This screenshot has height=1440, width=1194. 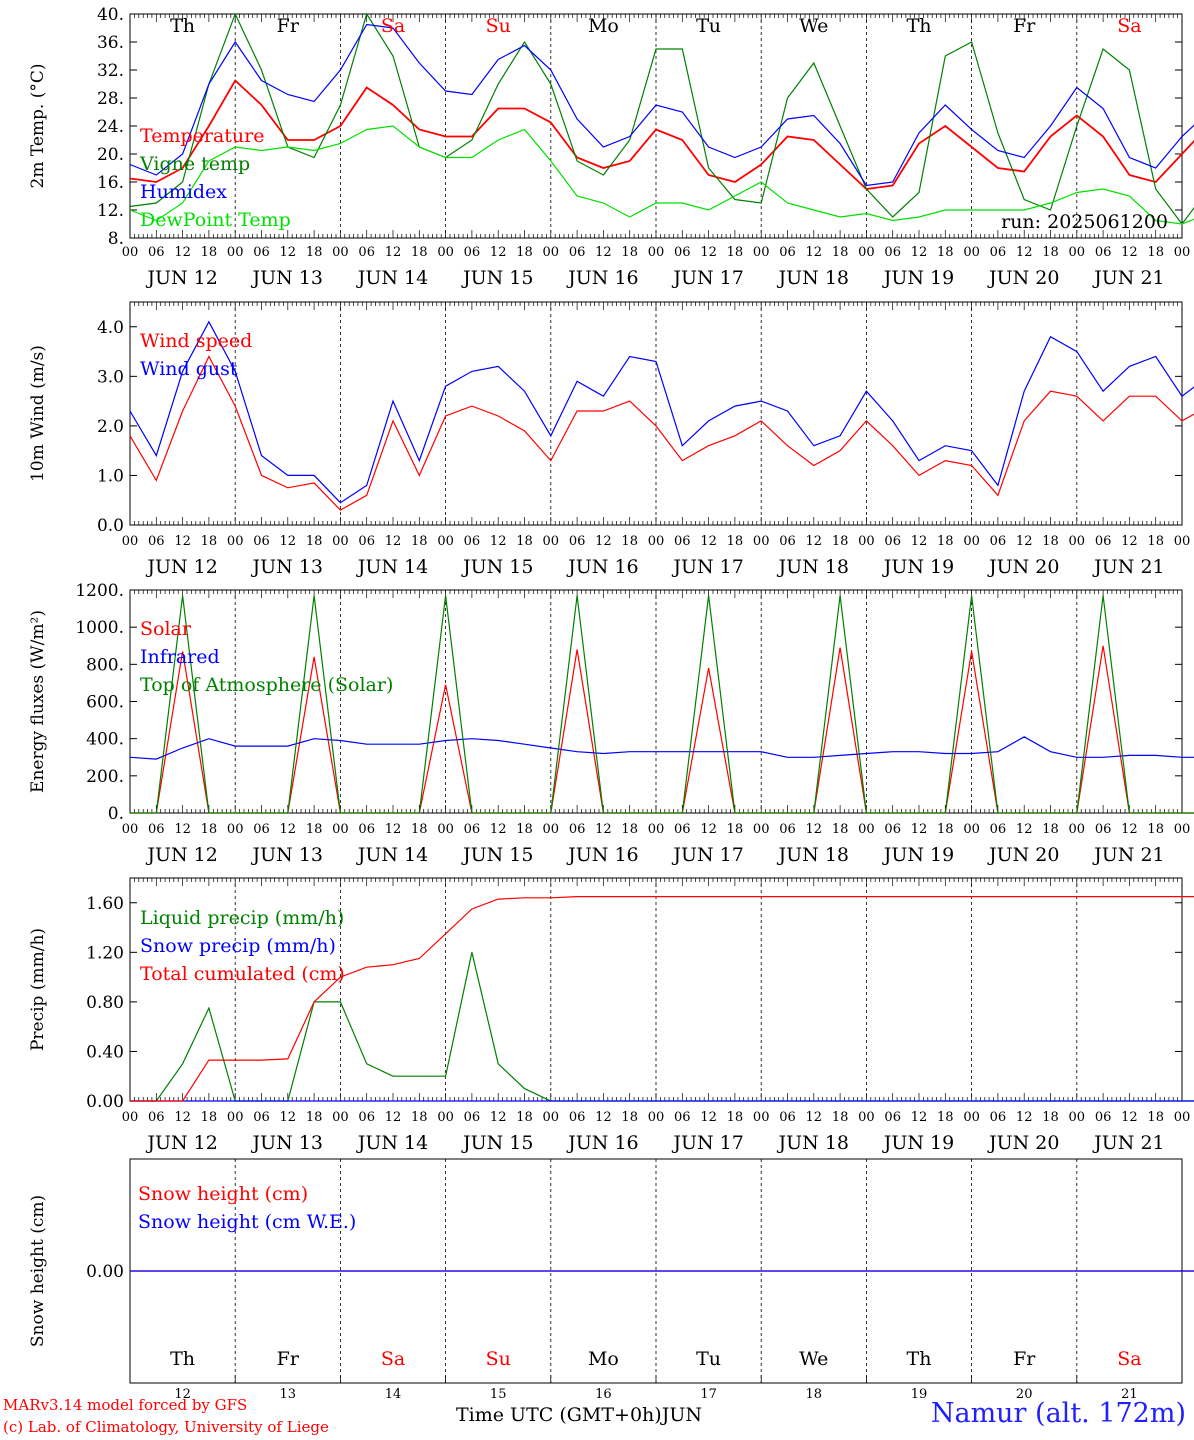 I want to click on legend-entry: Vigne temp, so click(x=194, y=164).